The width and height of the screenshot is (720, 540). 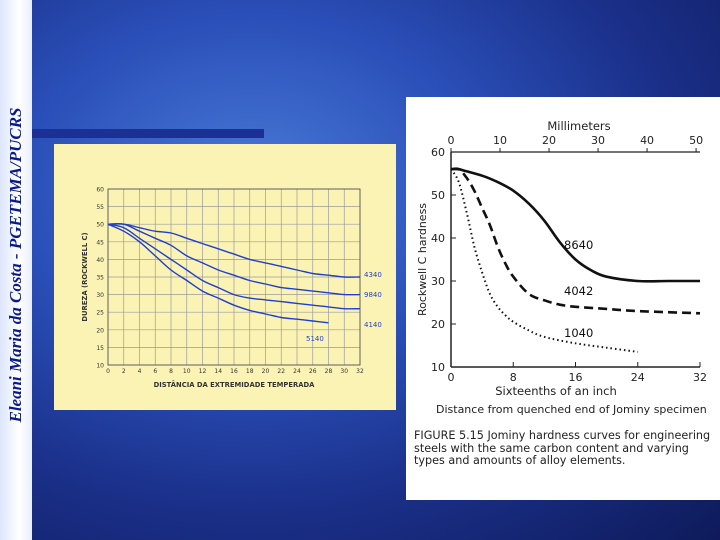 I want to click on x-tick-label: 22, so click(x=281, y=371).